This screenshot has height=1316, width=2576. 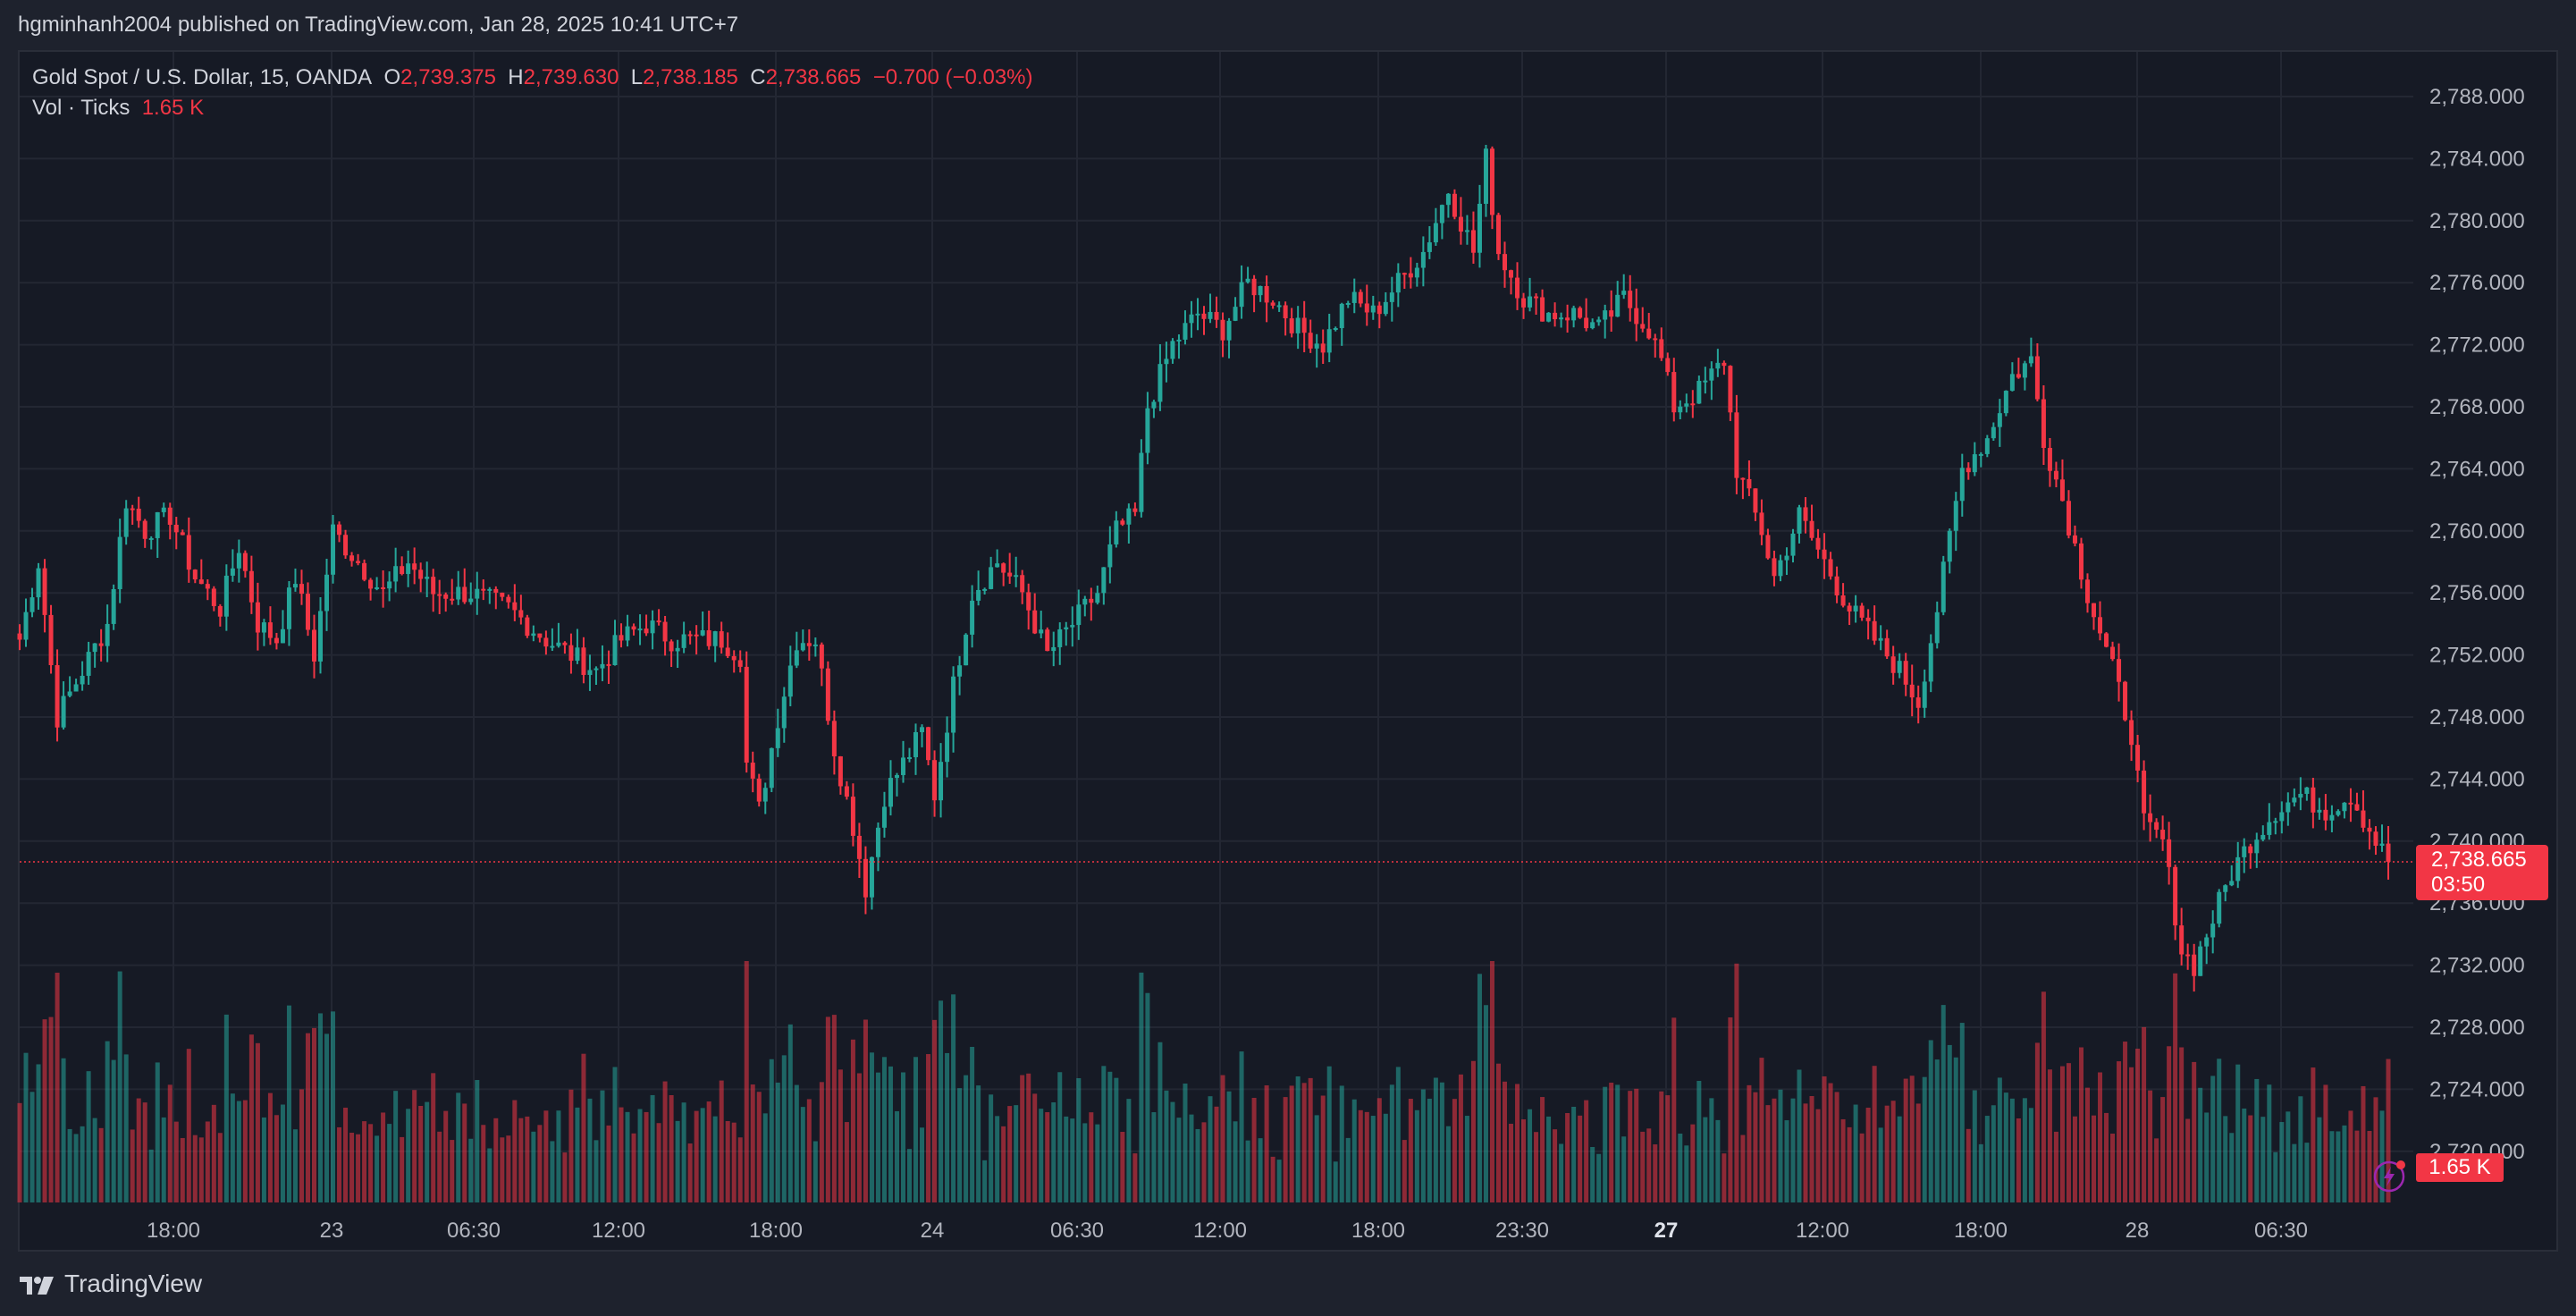 What do you see at coordinates (637, 77) in the screenshot?
I see `legend-low-label: L` at bounding box center [637, 77].